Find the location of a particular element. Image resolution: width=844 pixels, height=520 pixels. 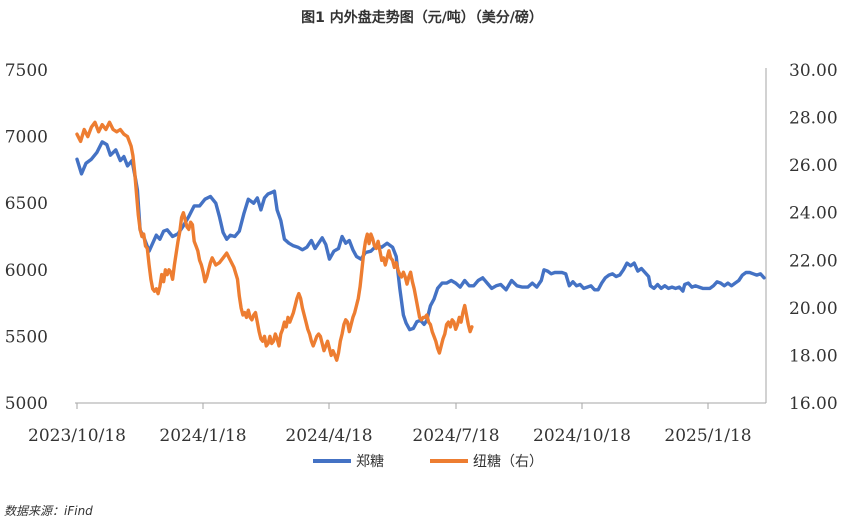

y-right-tick-label: 28.00 is located at coordinates (813, 119).